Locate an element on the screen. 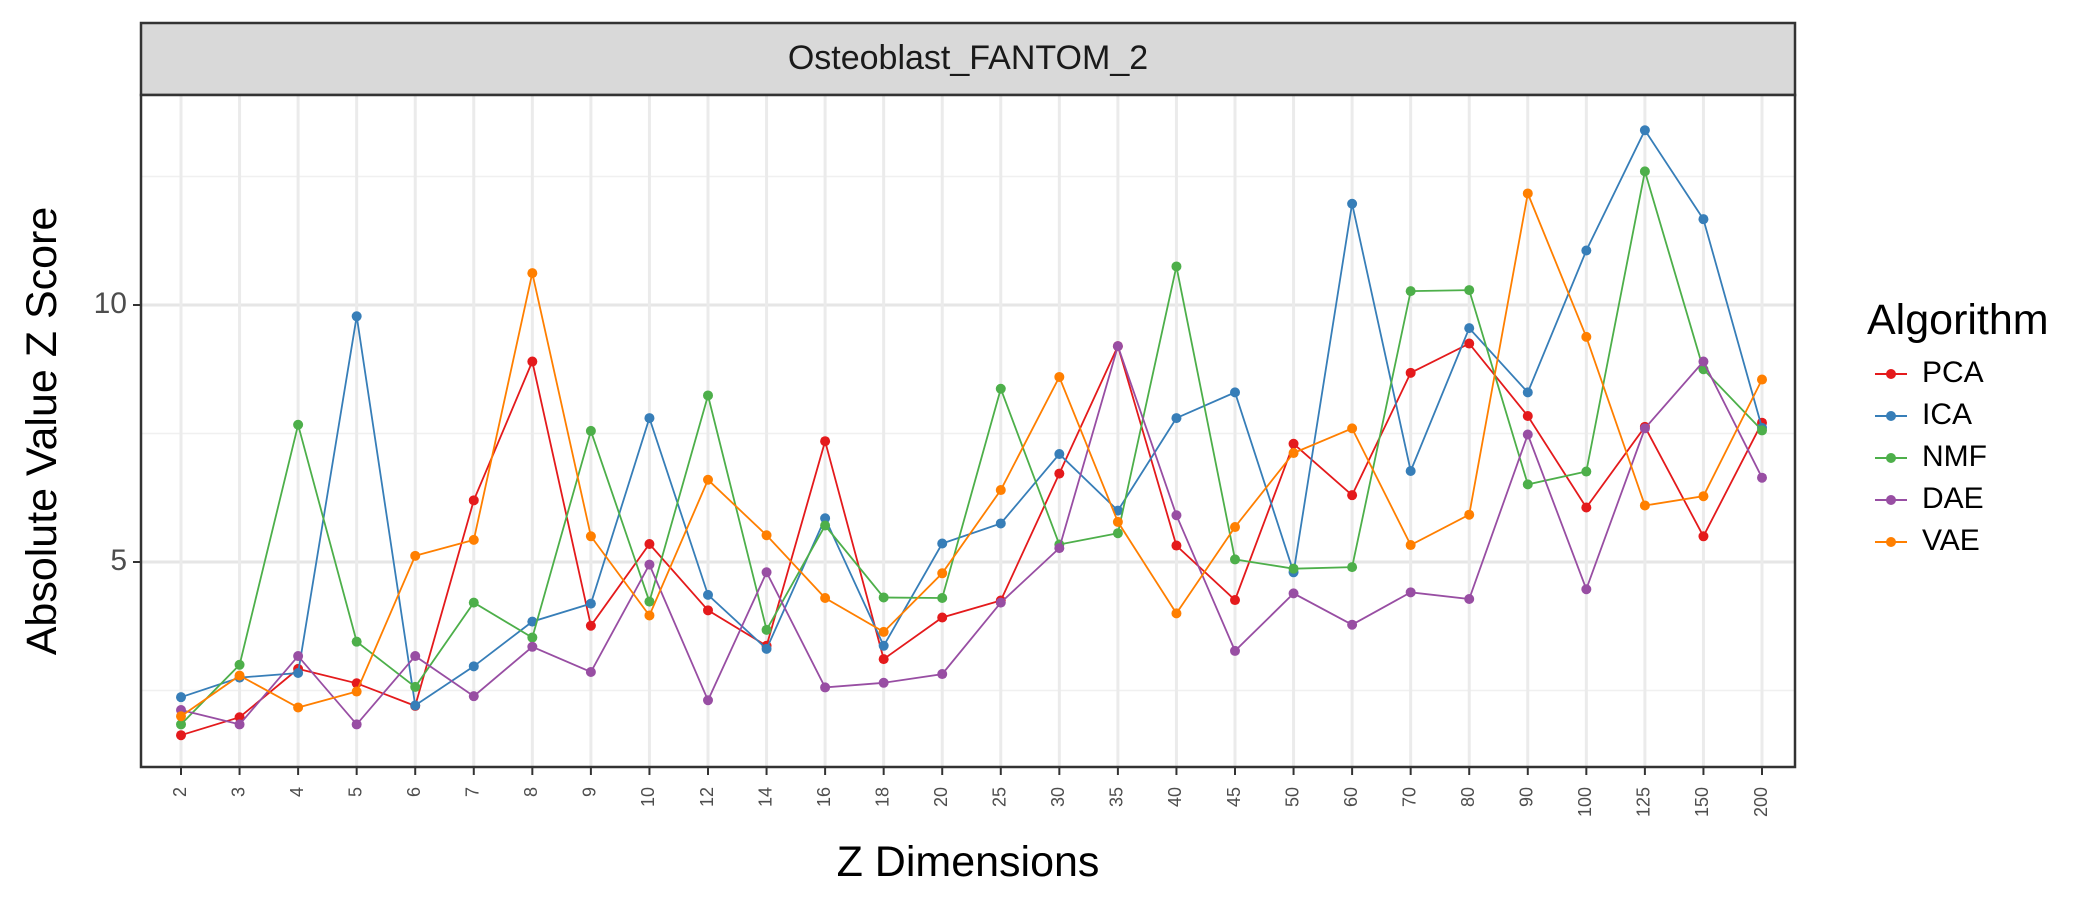 The height and width of the screenshot is (900, 2100). legend-item-vae: VAE is located at coordinates (1927, 540).